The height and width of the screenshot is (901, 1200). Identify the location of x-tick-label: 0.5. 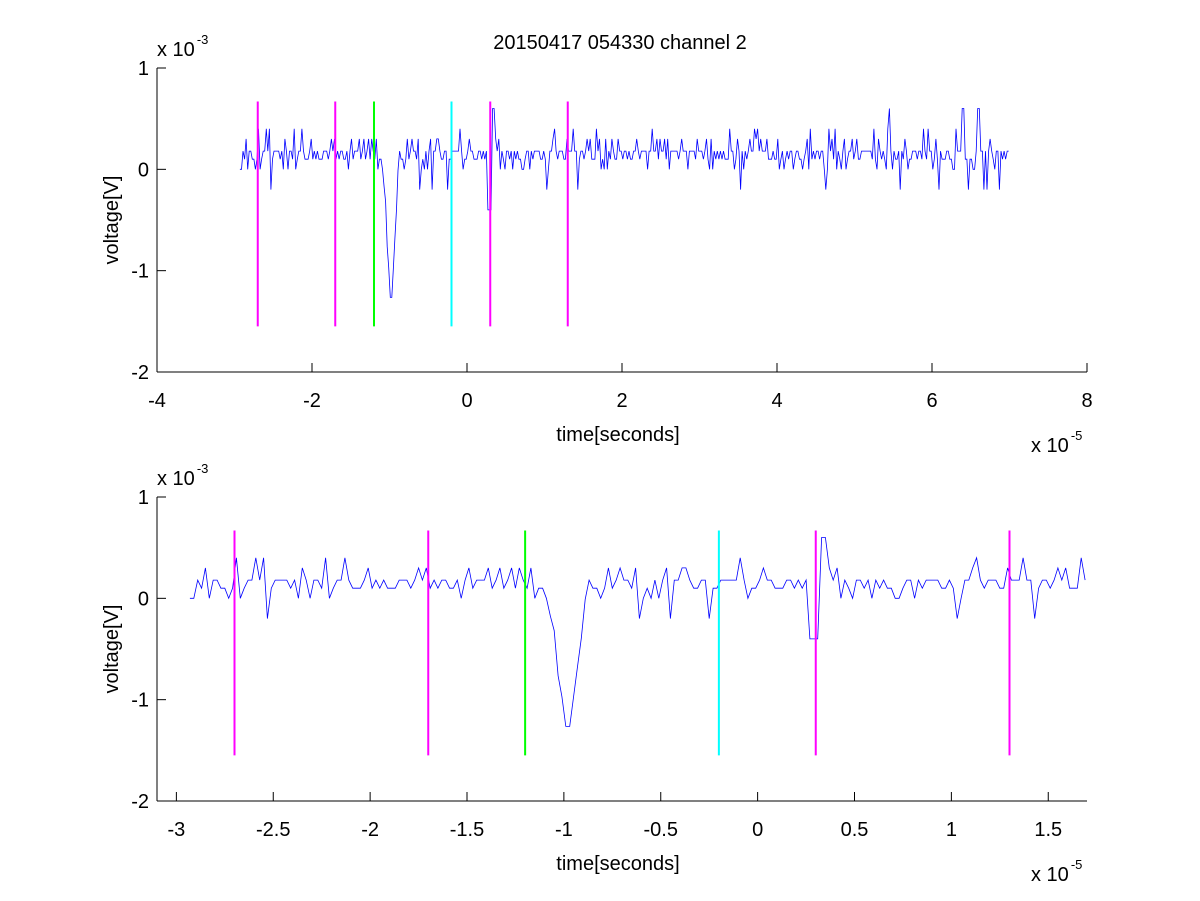
(855, 830).